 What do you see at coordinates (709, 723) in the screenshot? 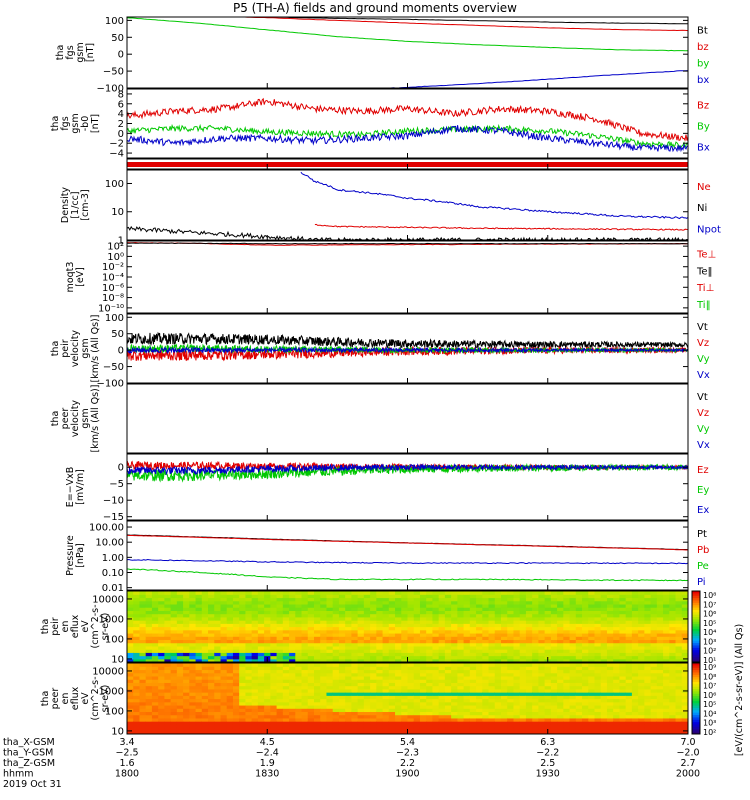
I see `colorbar-tick: 10³` at bounding box center [709, 723].